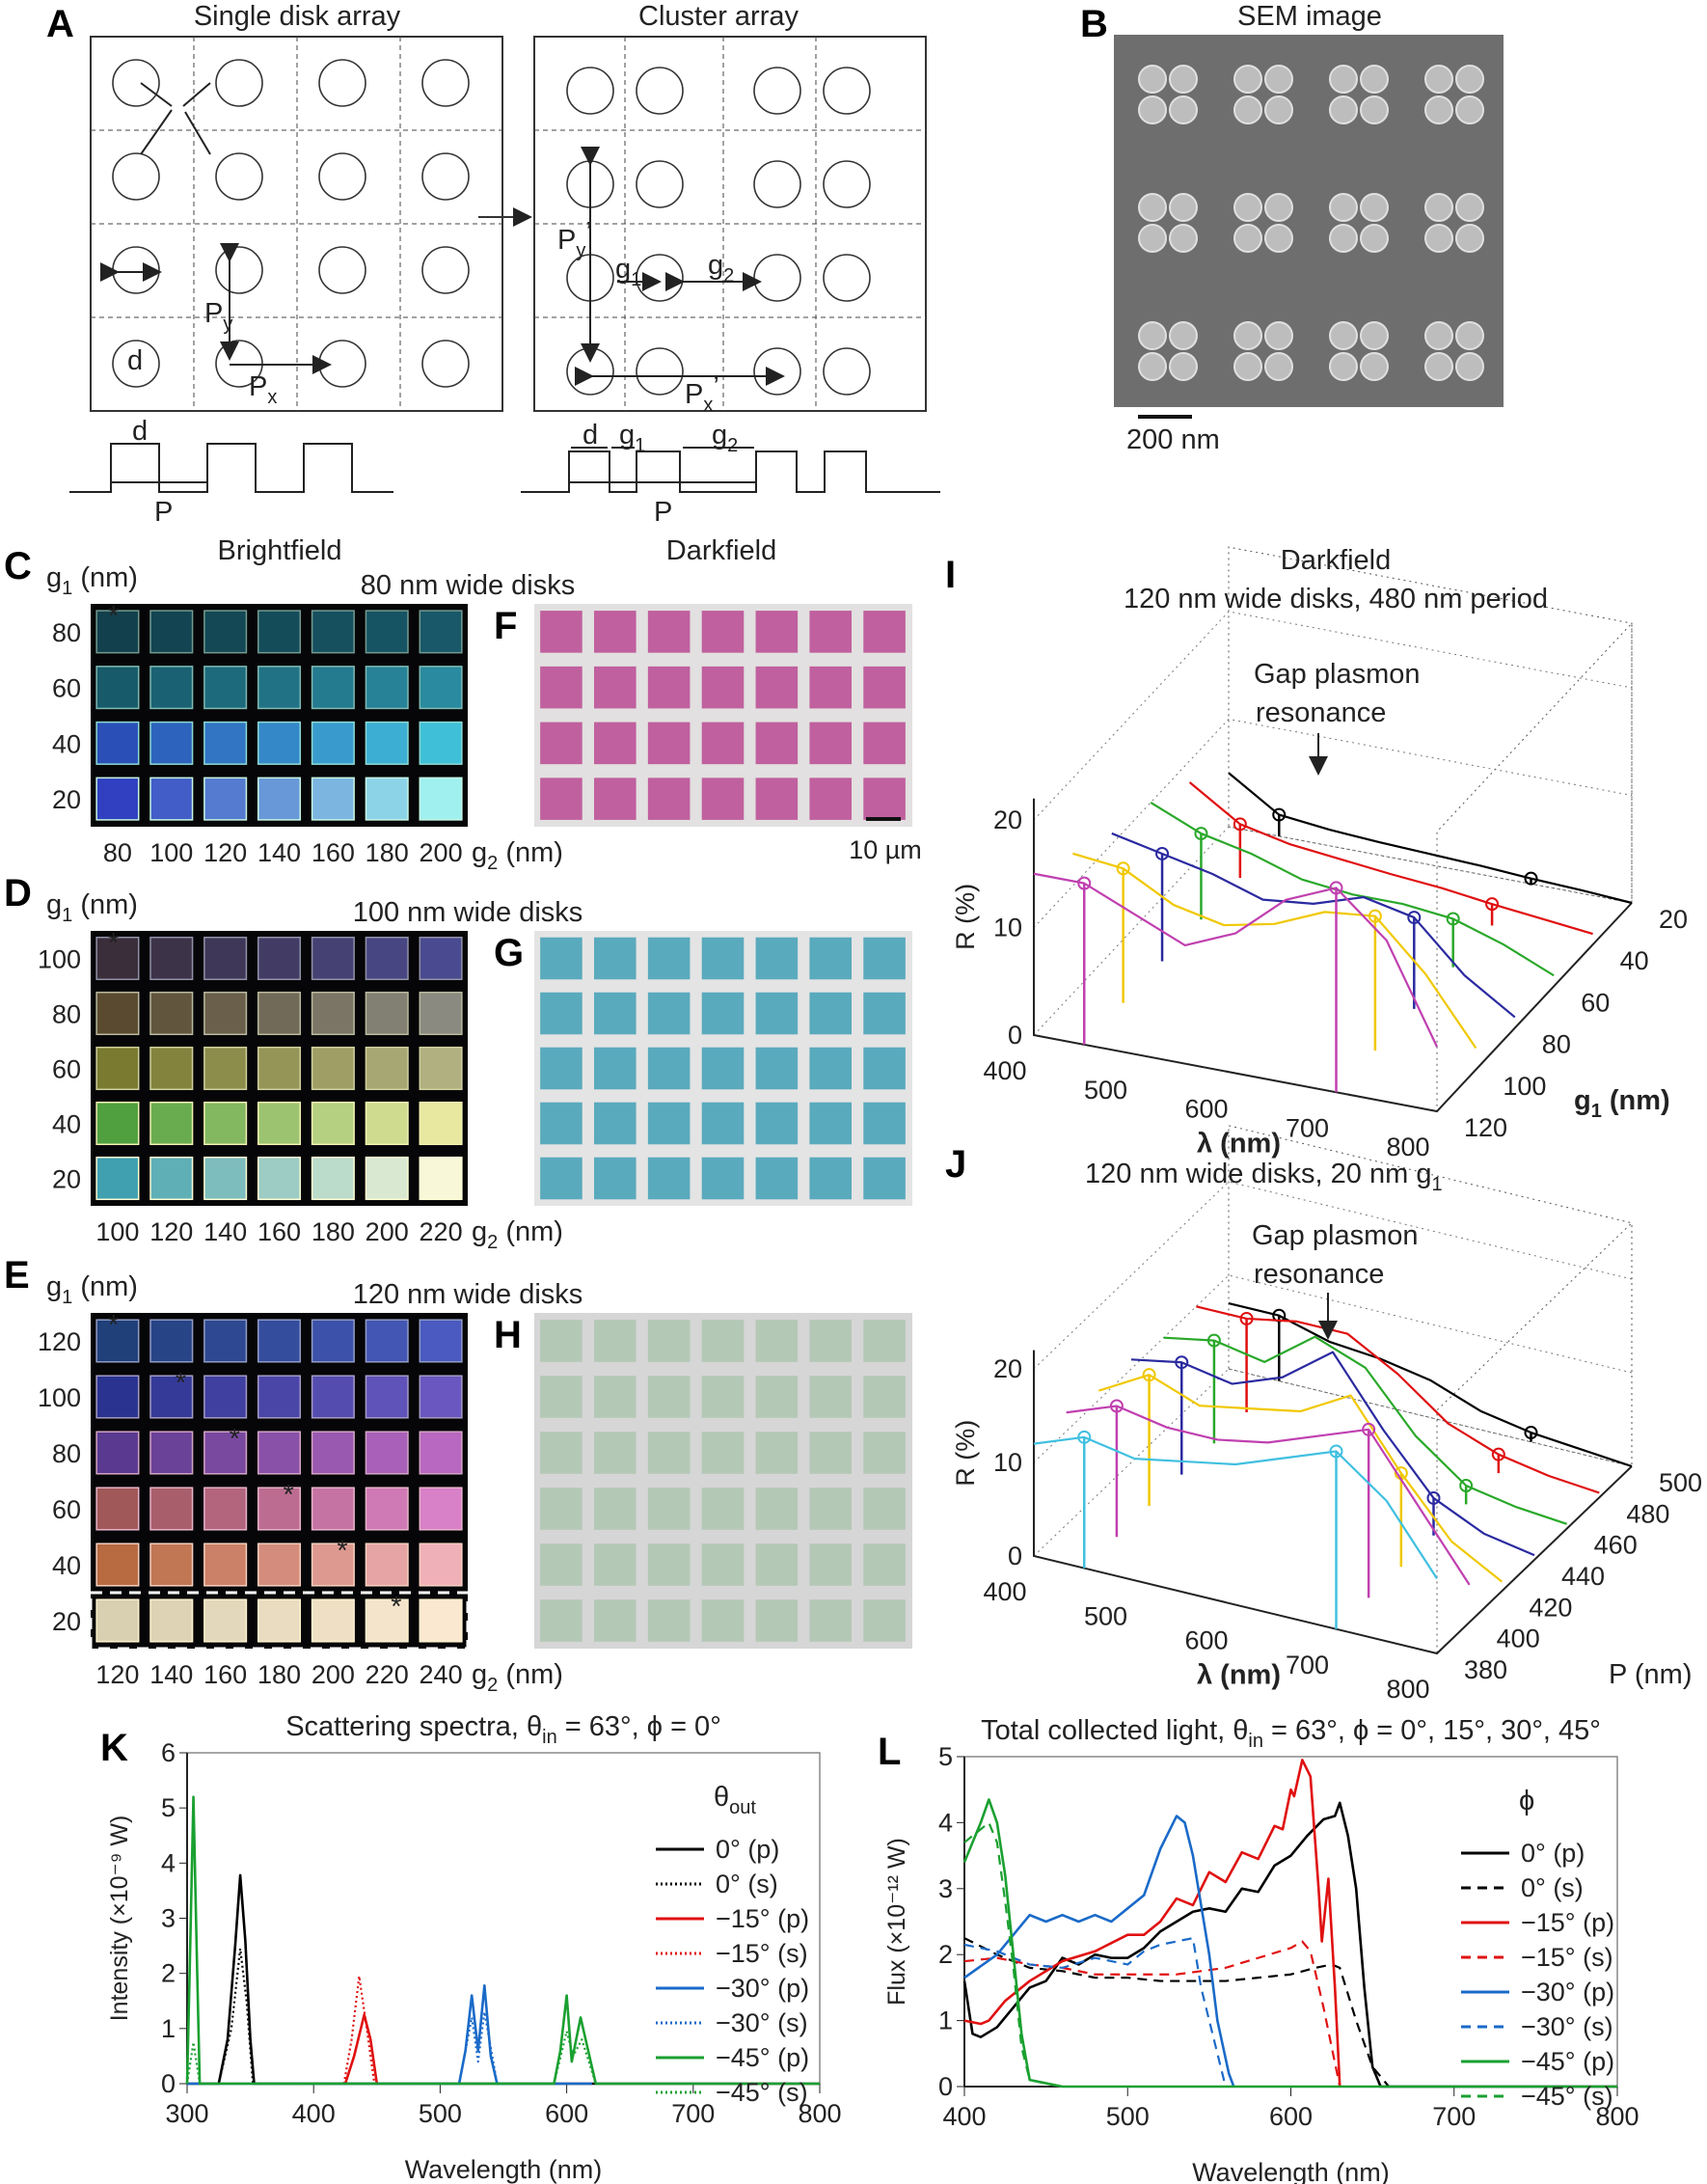 The height and width of the screenshot is (2184, 1707). I want to click on g2-tick: 120, so click(171, 1232).